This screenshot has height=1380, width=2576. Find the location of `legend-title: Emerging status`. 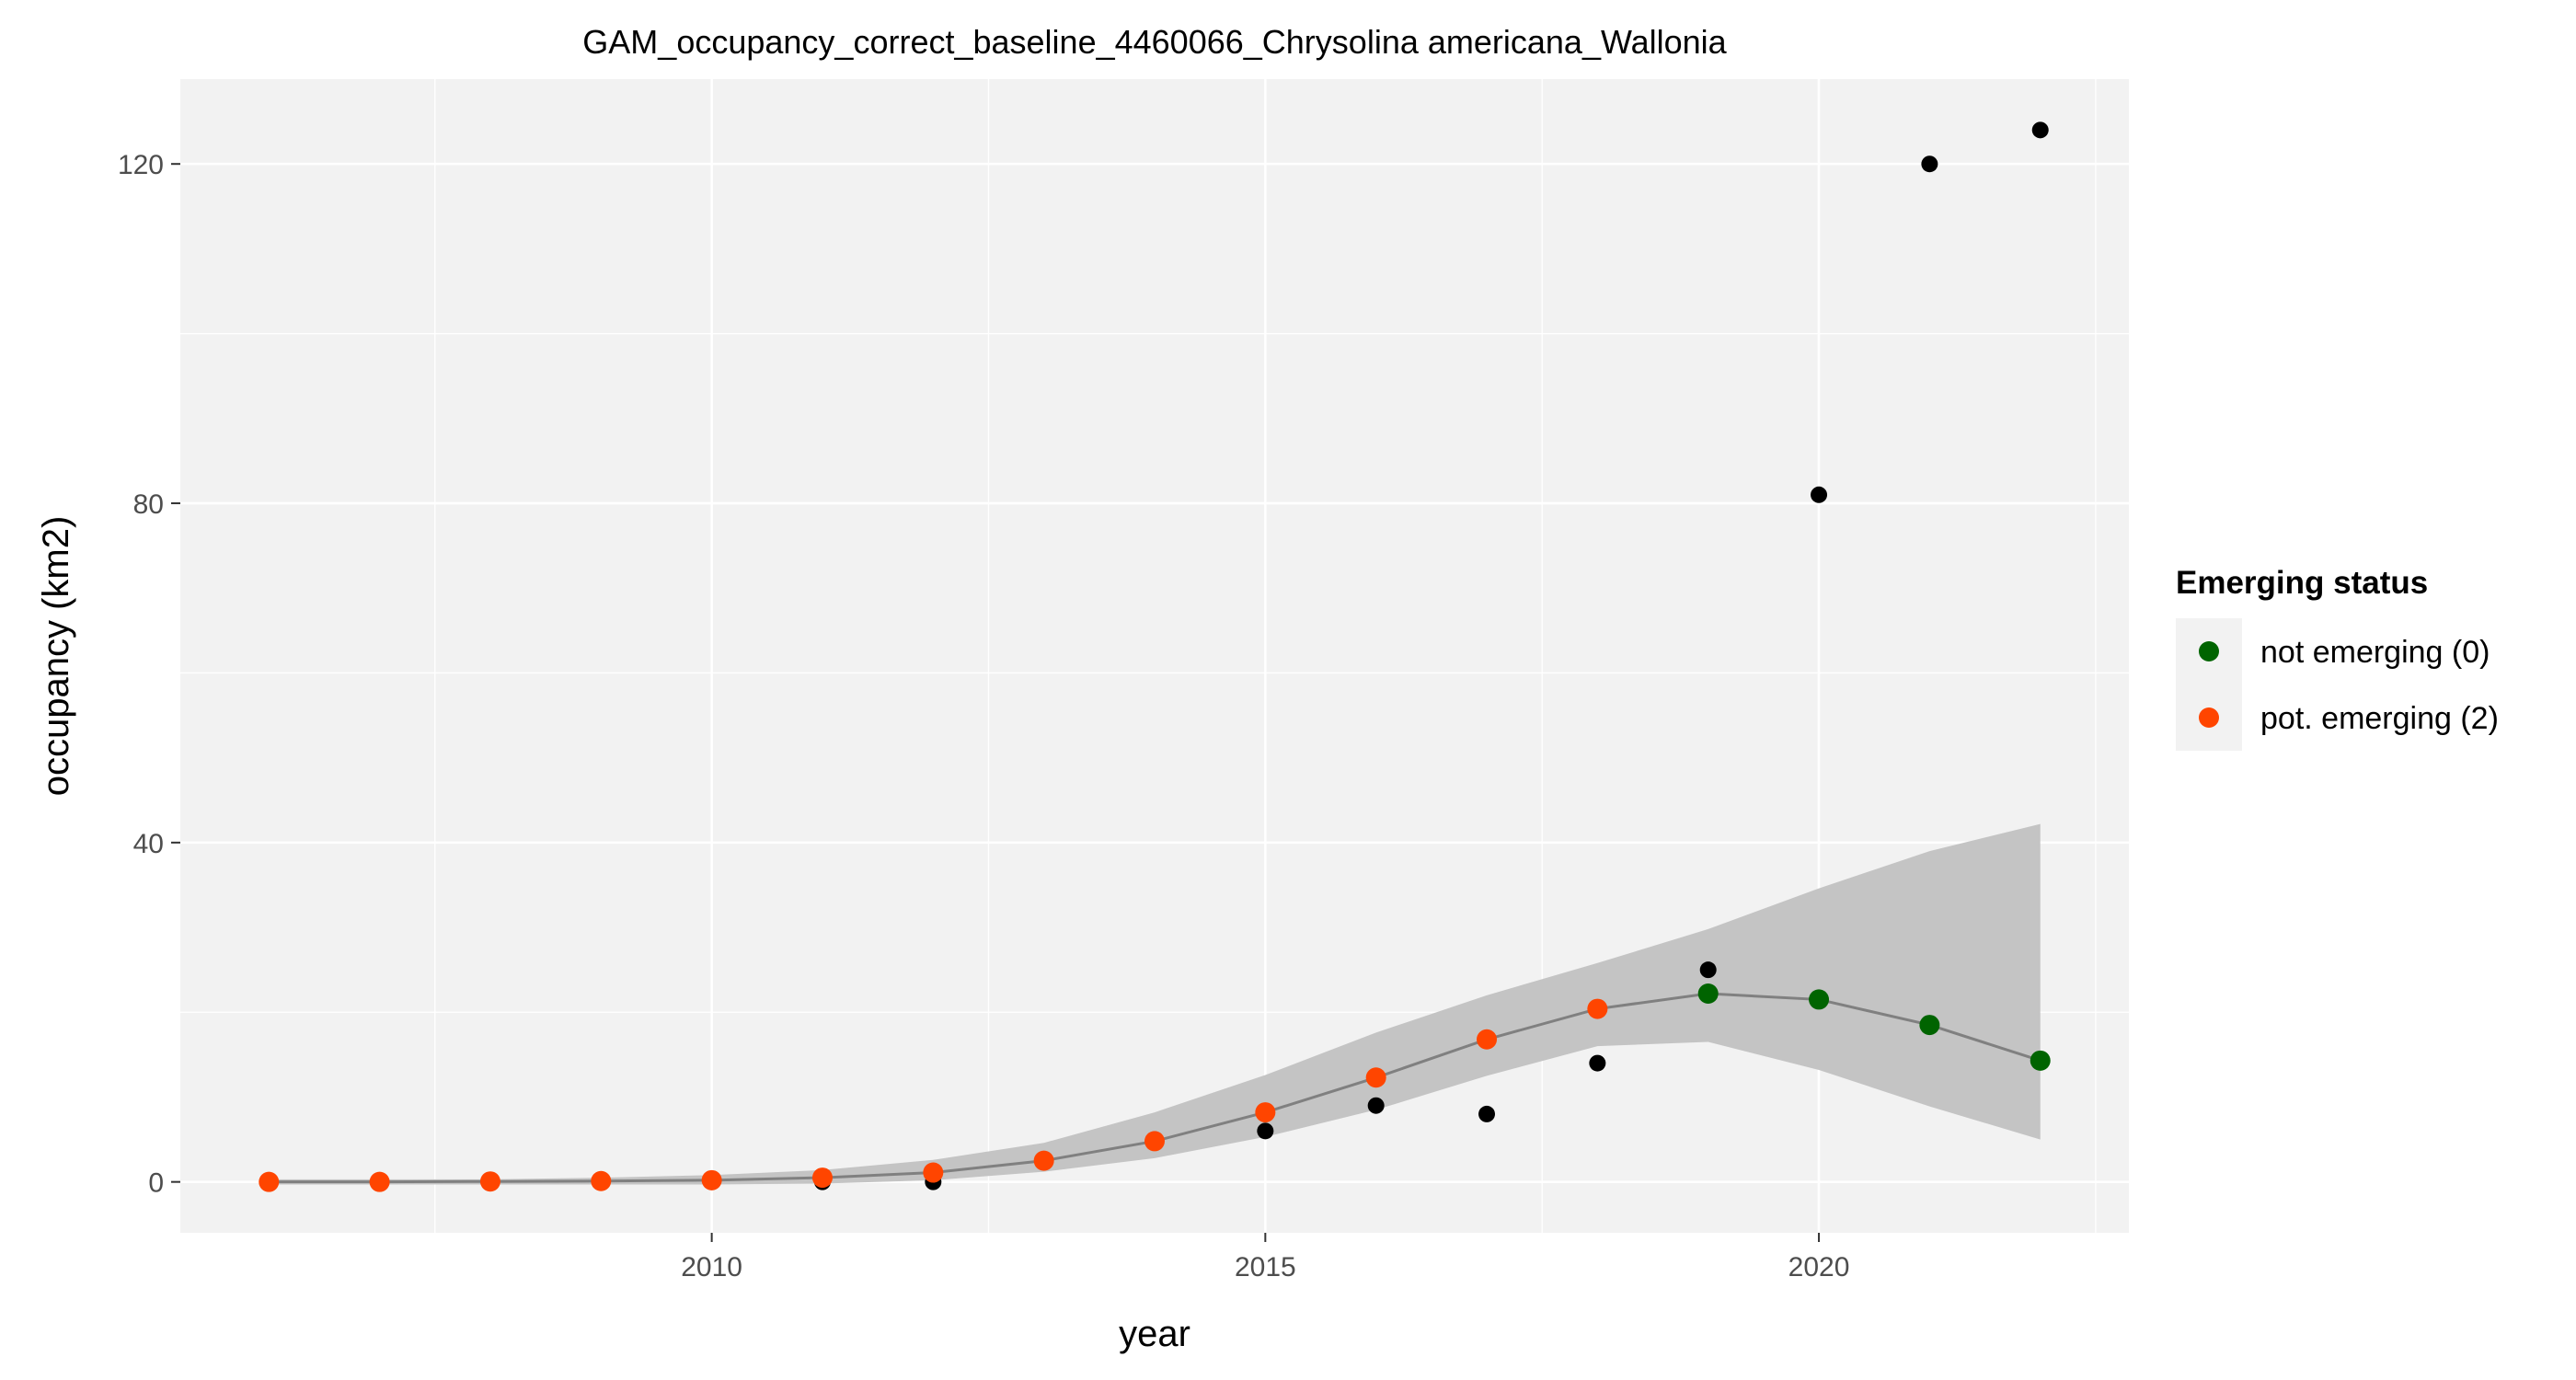

legend-title: Emerging status is located at coordinates (2302, 583).